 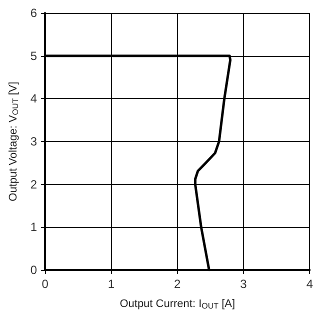 I want to click on x-tick-label: 1, so click(x=111, y=284).